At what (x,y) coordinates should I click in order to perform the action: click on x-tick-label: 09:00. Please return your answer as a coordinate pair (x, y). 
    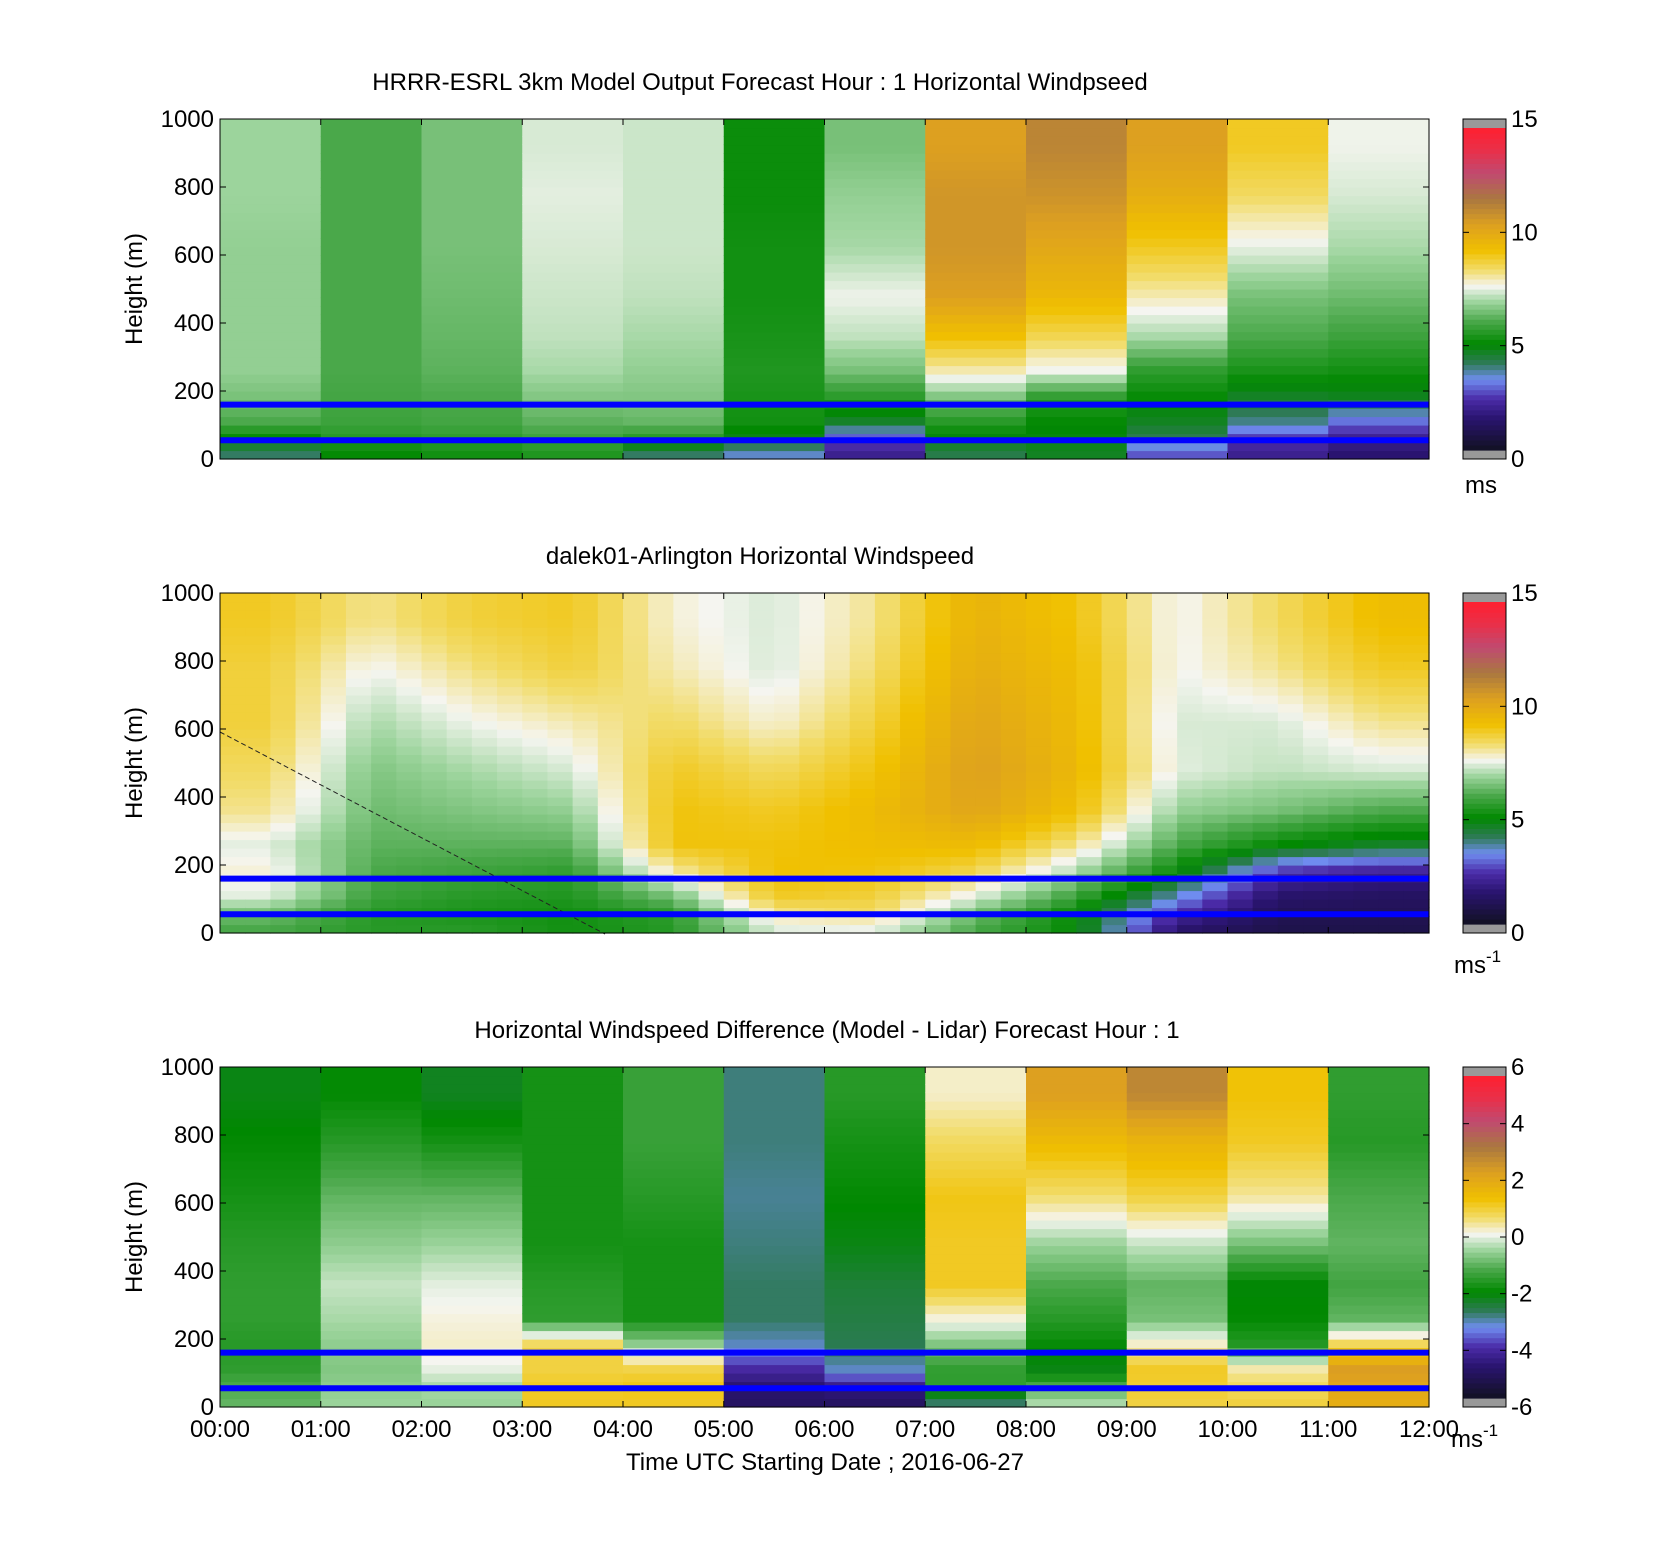
    Looking at the image, I should click on (1127, 1429).